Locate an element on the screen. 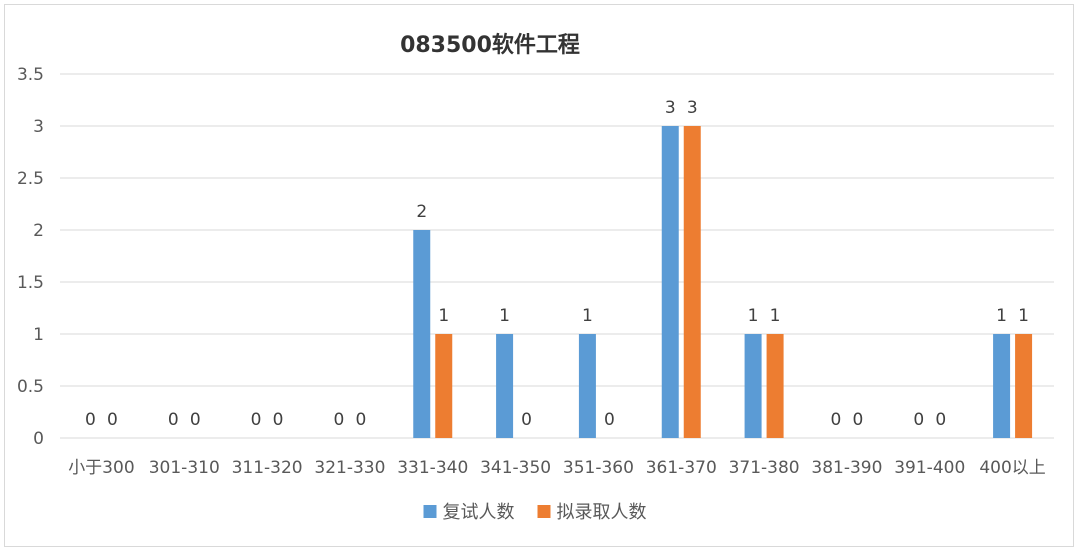 The height and width of the screenshot is (553, 1080). x-tick-label: 351-360 is located at coordinates (598, 468).